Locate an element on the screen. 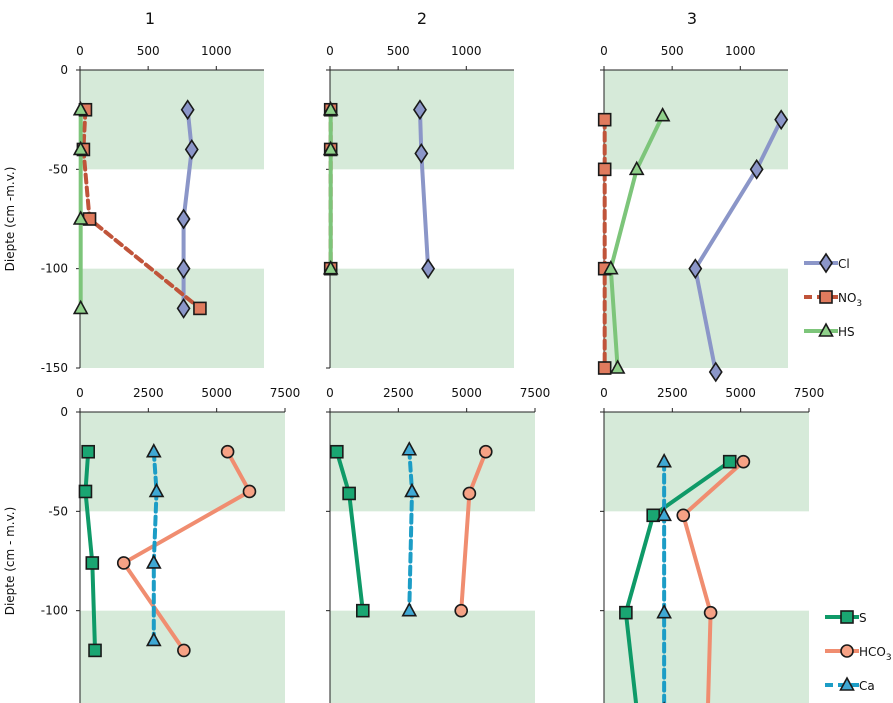 The image size is (893, 703). legend-label-no3: NO3 is located at coordinates (850, 300).